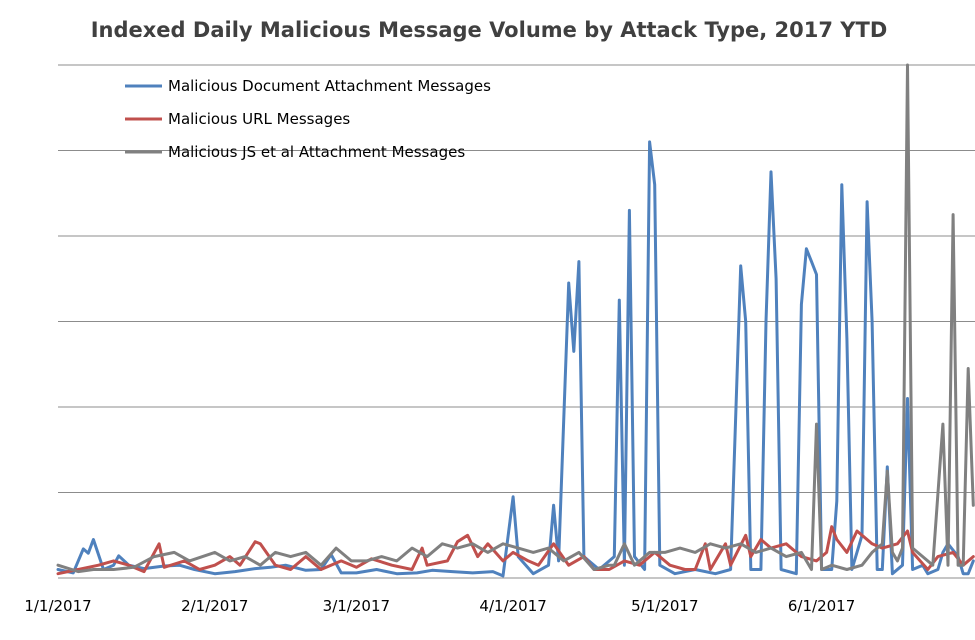  What do you see at coordinates (356, 606) in the screenshot?
I see `x-tick-label: 3/1/2017` at bounding box center [356, 606].